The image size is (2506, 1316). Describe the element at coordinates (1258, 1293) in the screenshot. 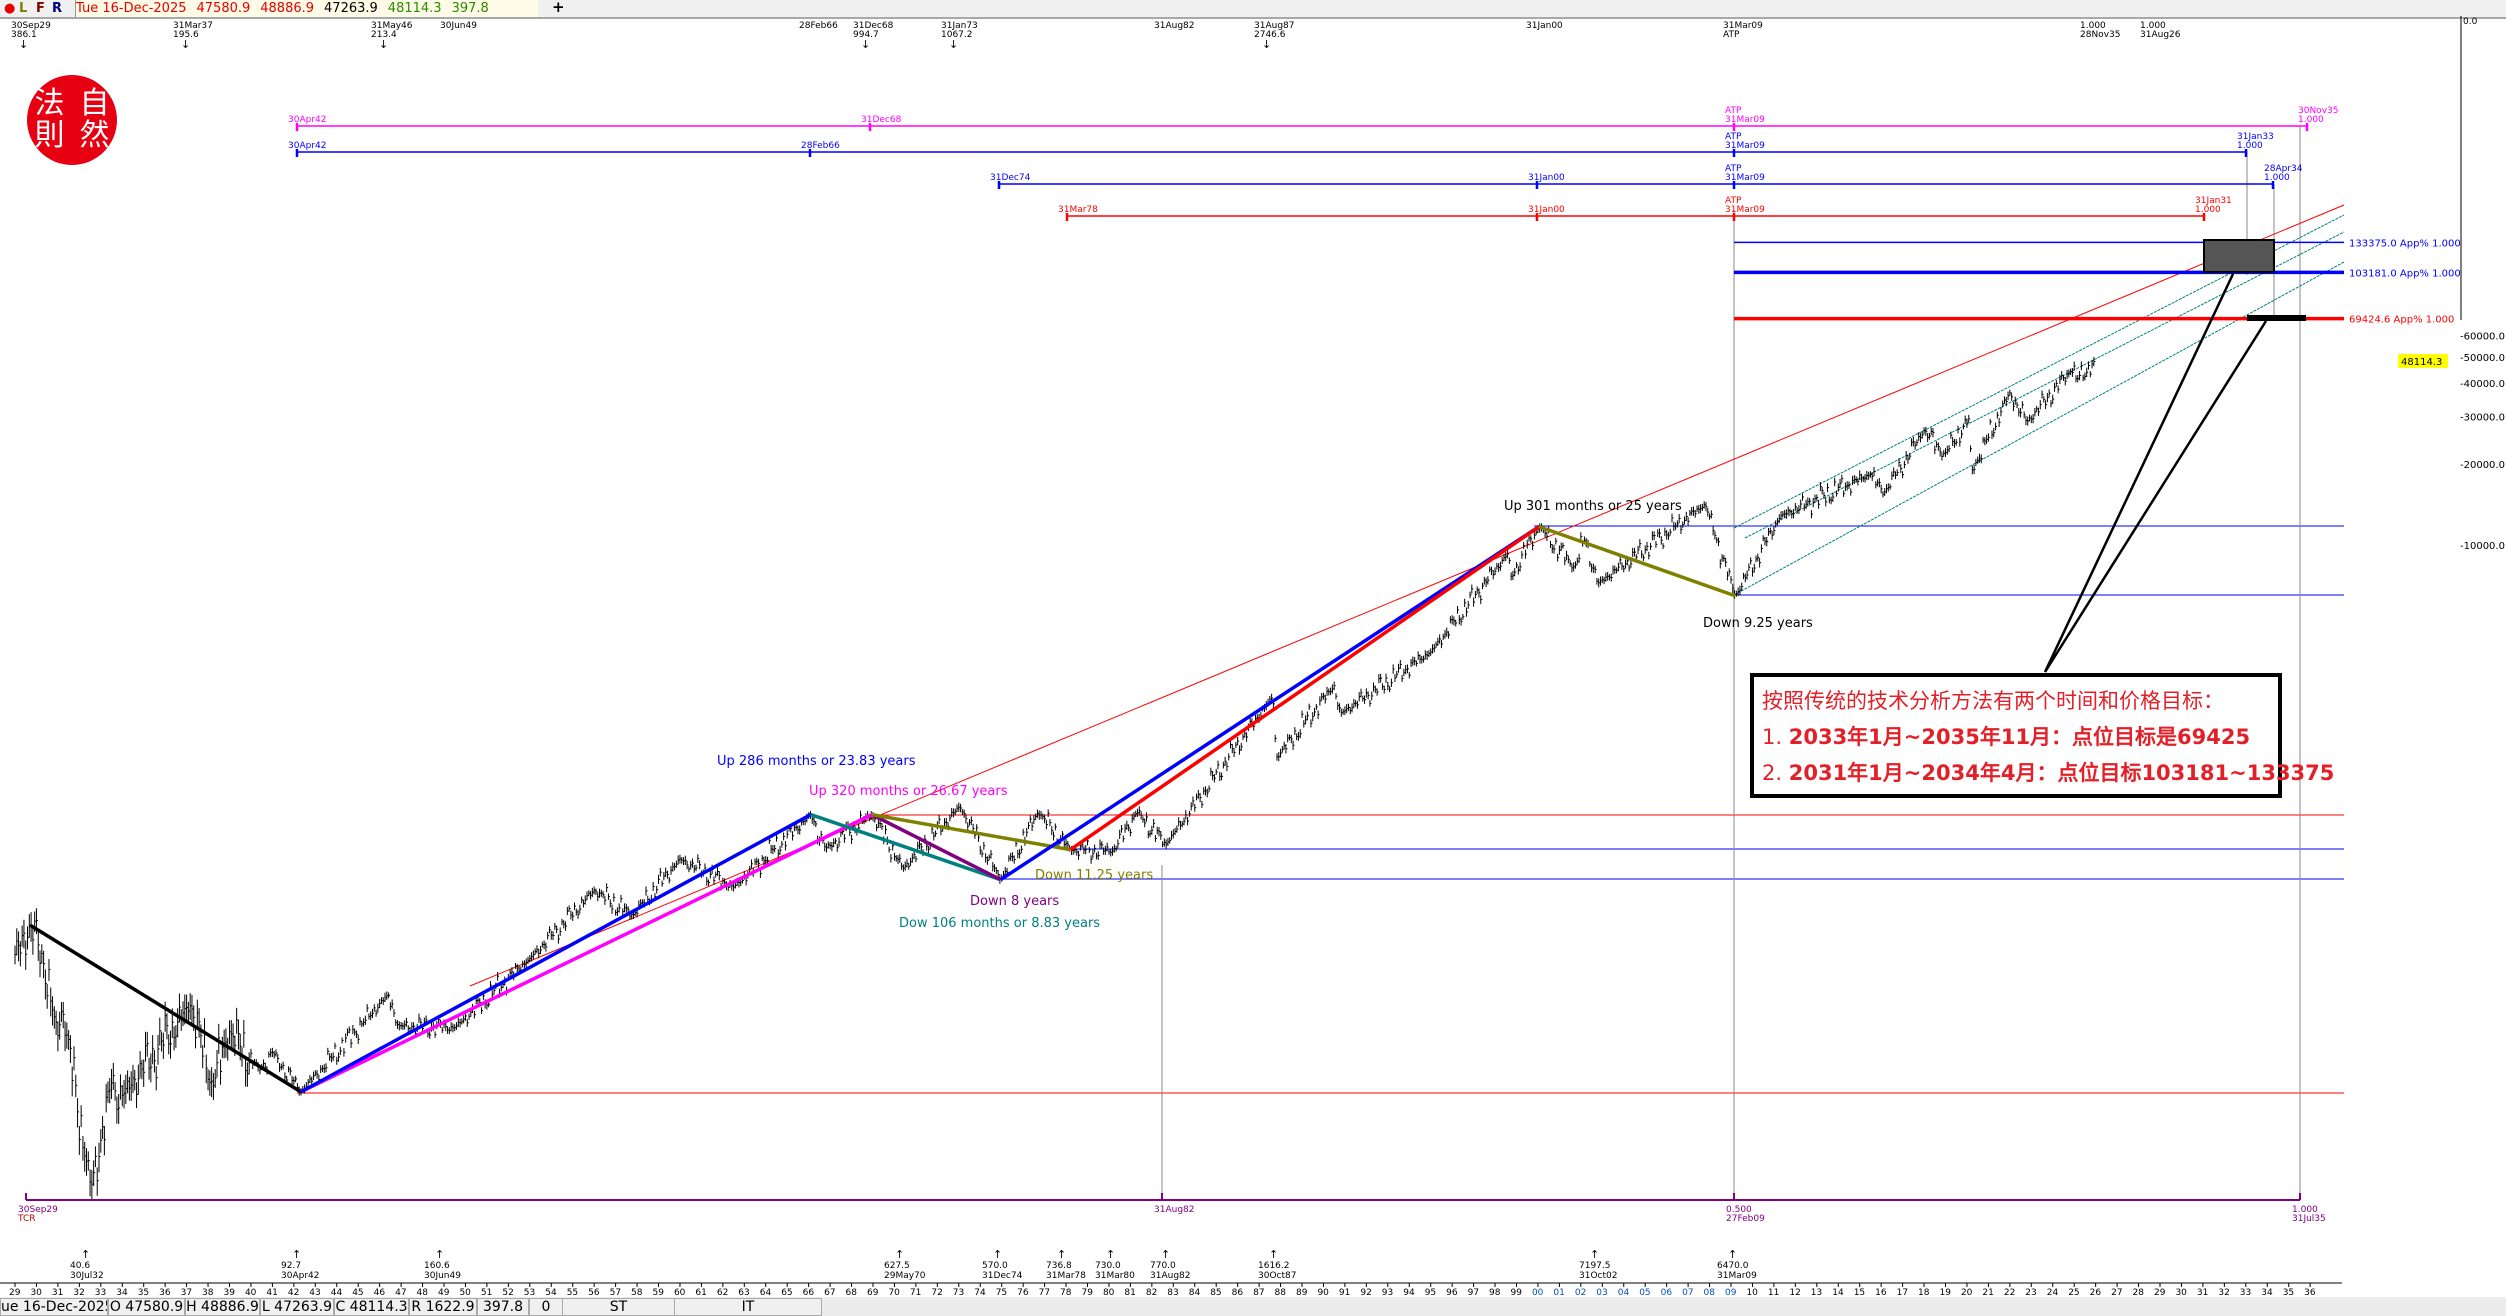

I see `time-axis-label: 87` at that location.